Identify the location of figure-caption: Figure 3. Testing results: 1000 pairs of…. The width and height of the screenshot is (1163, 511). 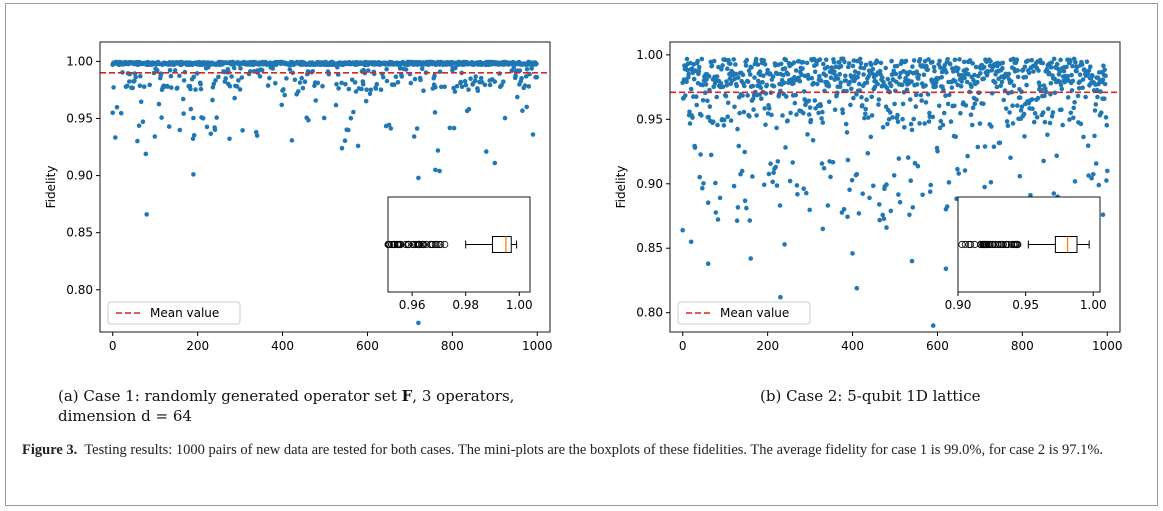
(582, 450).